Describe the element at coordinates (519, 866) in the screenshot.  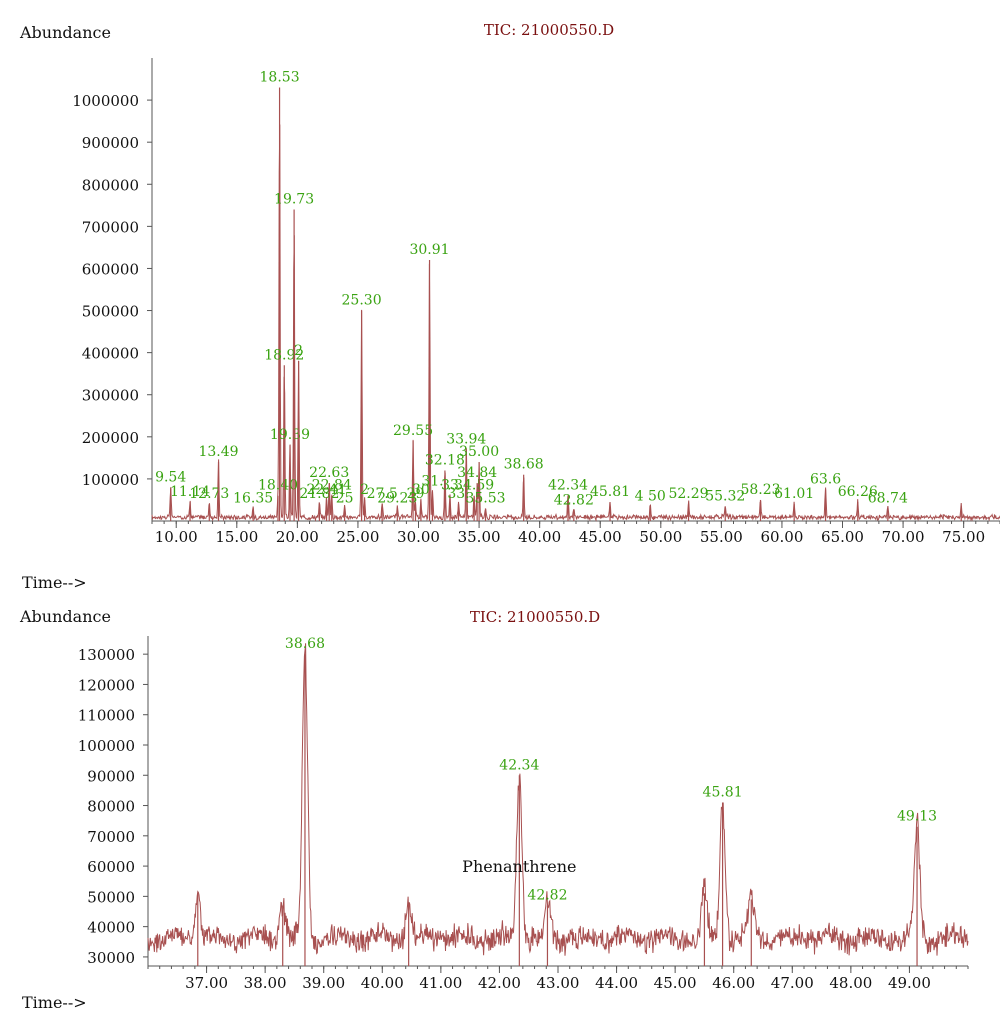
I see `compound-annotation: Phenanthrene` at that location.